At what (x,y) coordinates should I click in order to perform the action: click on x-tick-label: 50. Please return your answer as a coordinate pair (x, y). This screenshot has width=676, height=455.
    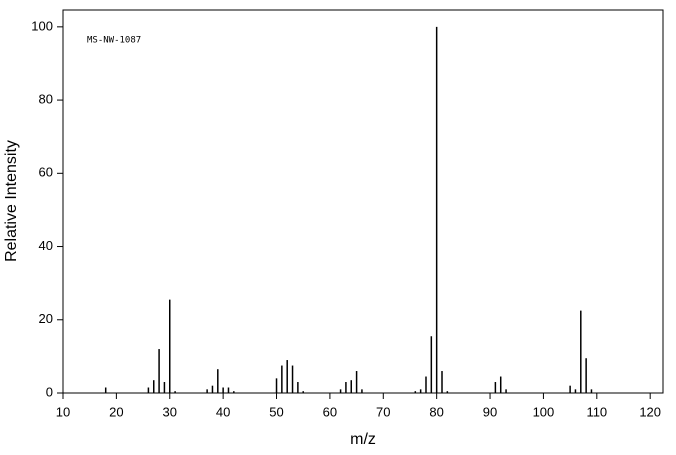
    Looking at the image, I should click on (276, 411).